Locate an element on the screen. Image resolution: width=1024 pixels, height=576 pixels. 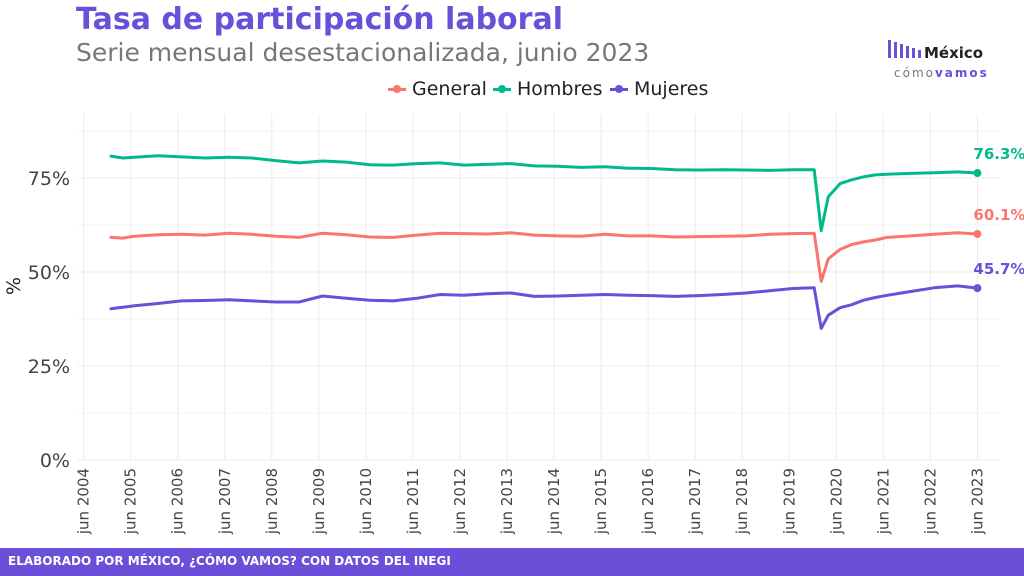
x-tick-label: jun 2016 is located at coordinates (648, 501).